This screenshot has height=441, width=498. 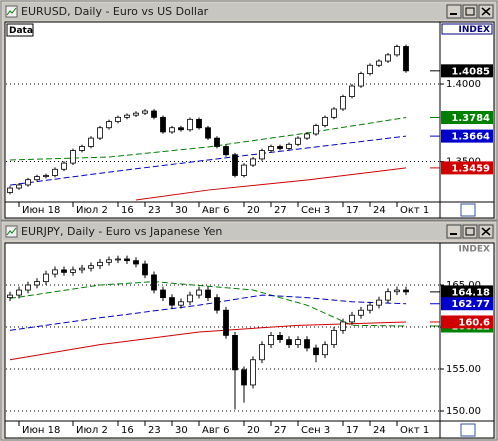 I want to click on x-tick-label: 27, so click(x=280, y=430).